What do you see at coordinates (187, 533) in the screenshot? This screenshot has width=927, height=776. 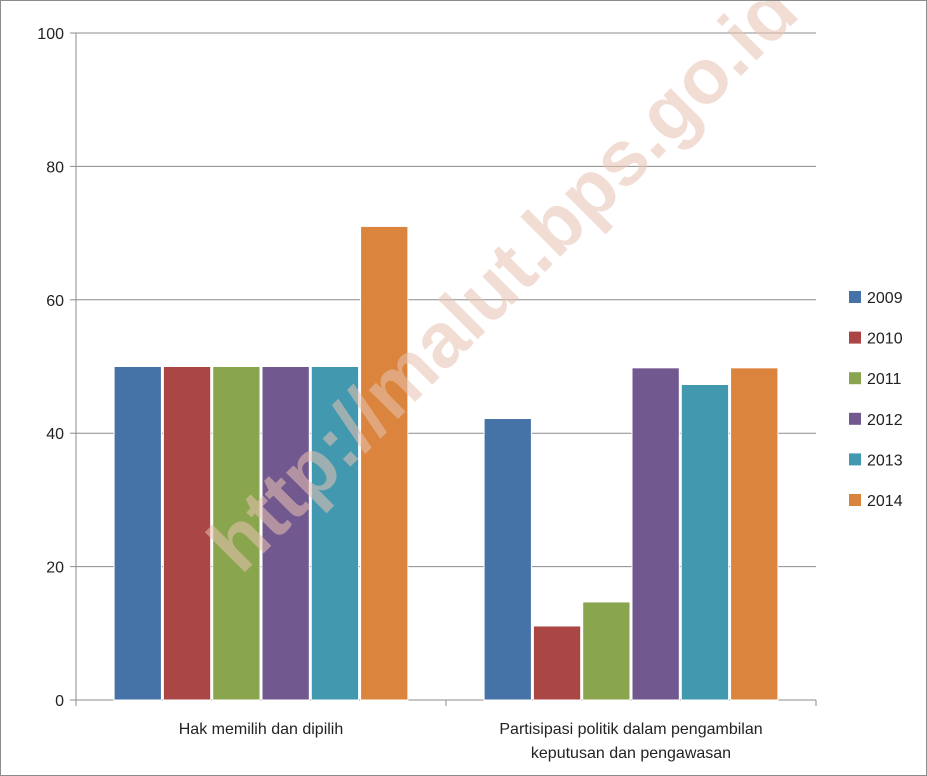 I see `bar-2010-cat1` at bounding box center [187, 533].